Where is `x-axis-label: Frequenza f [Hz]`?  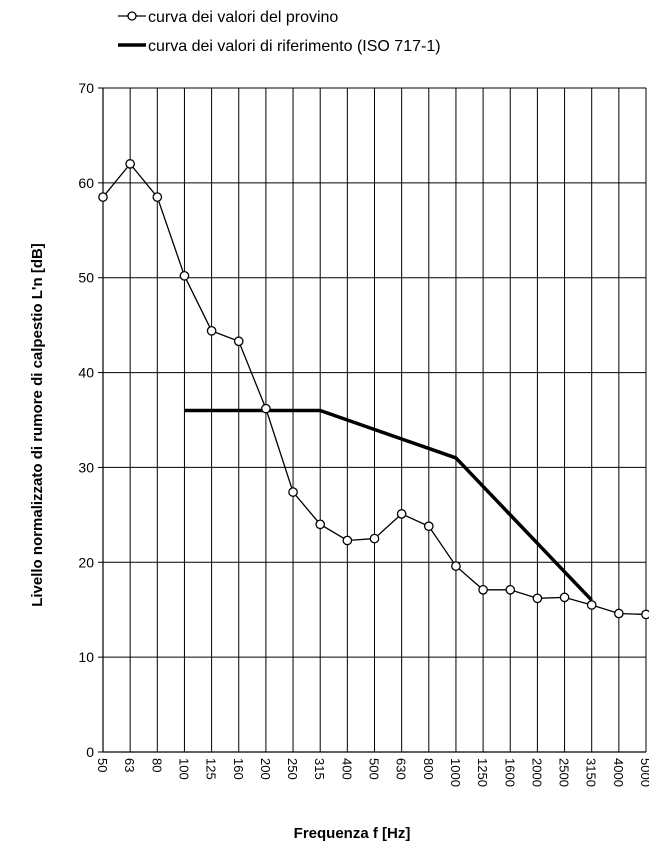
x-axis-label: Frequenza f [Hz] is located at coordinates (352, 833).